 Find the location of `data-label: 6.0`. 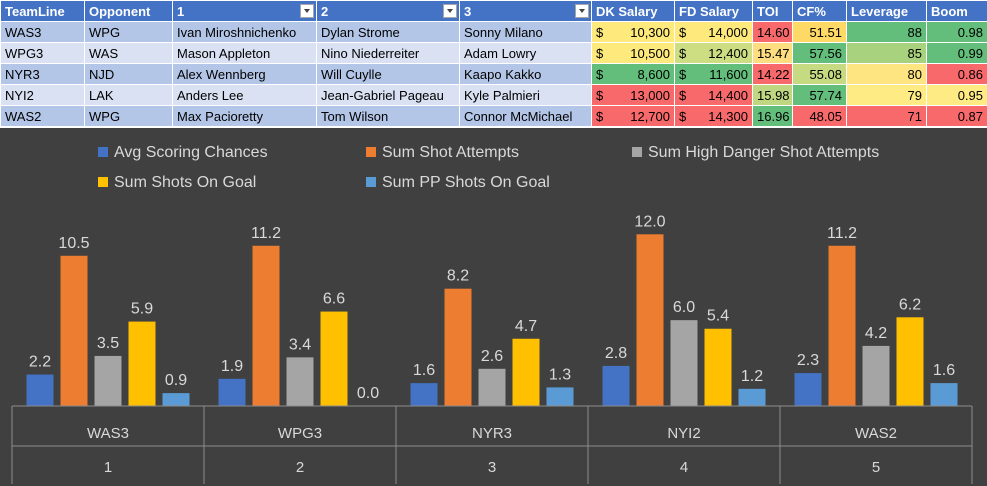

data-label: 6.0 is located at coordinates (684, 307).